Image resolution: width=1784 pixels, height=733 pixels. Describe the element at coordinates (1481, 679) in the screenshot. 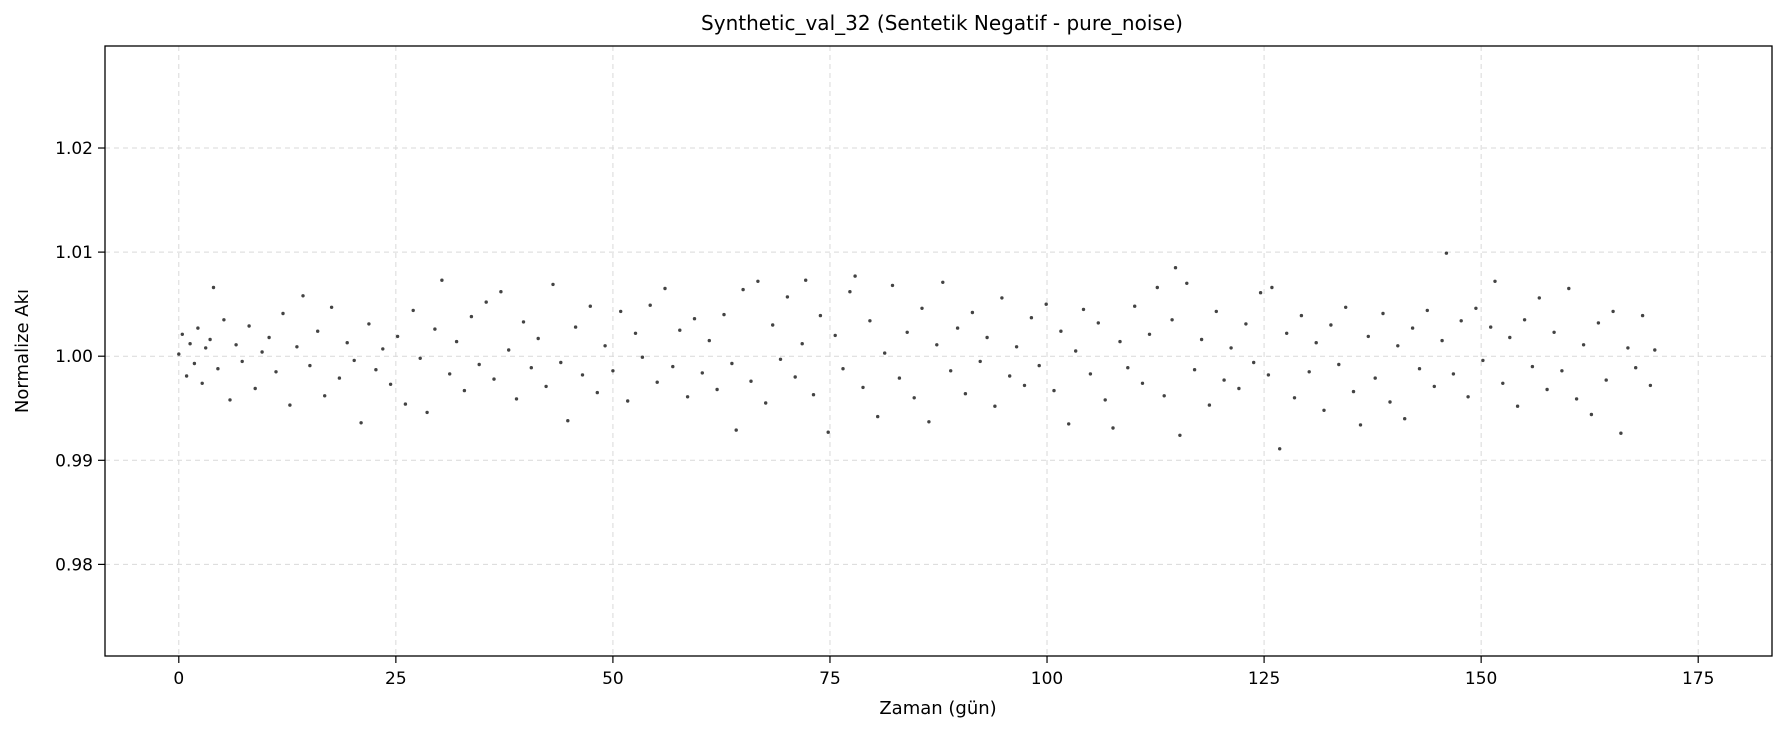

I see `x-tick-label: 150` at that location.